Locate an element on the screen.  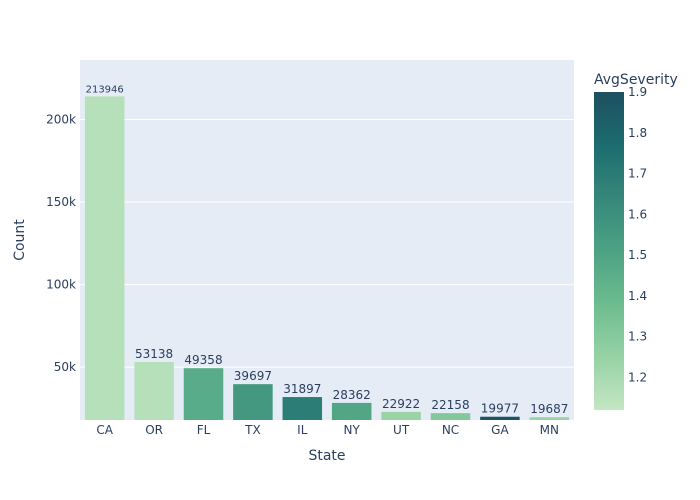
y-tick-label: 50k is located at coordinates (65, 367).